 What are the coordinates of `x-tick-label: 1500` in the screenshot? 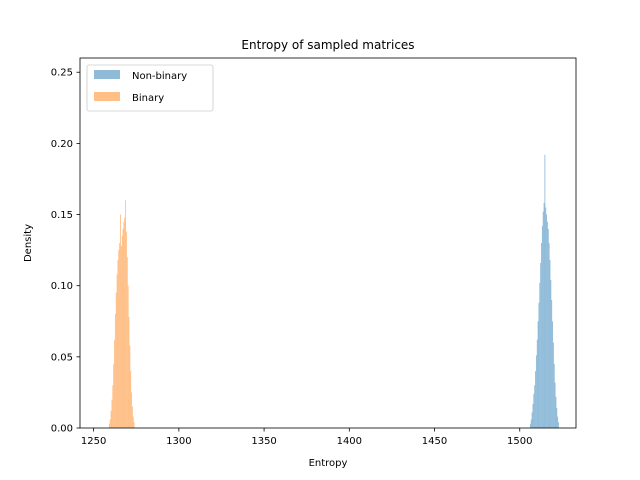 It's located at (519, 441).